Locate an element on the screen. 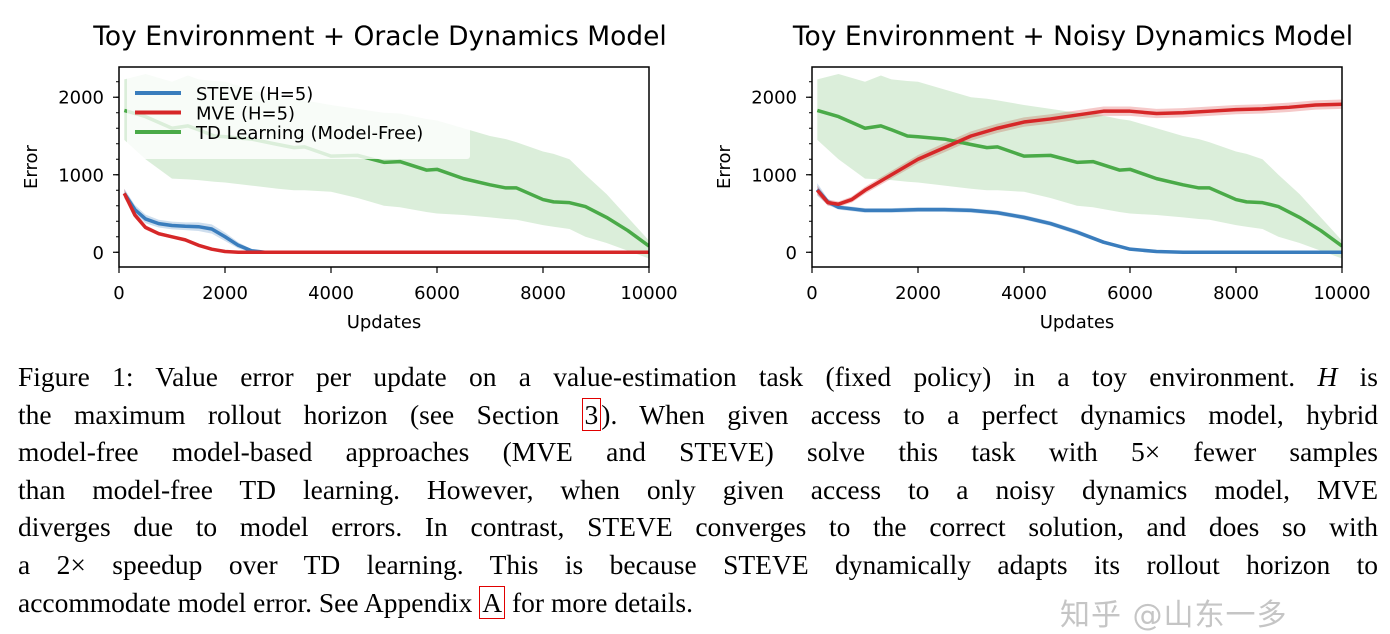  caption-text: accommodate model error. See Appendix is located at coordinates (249, 602).